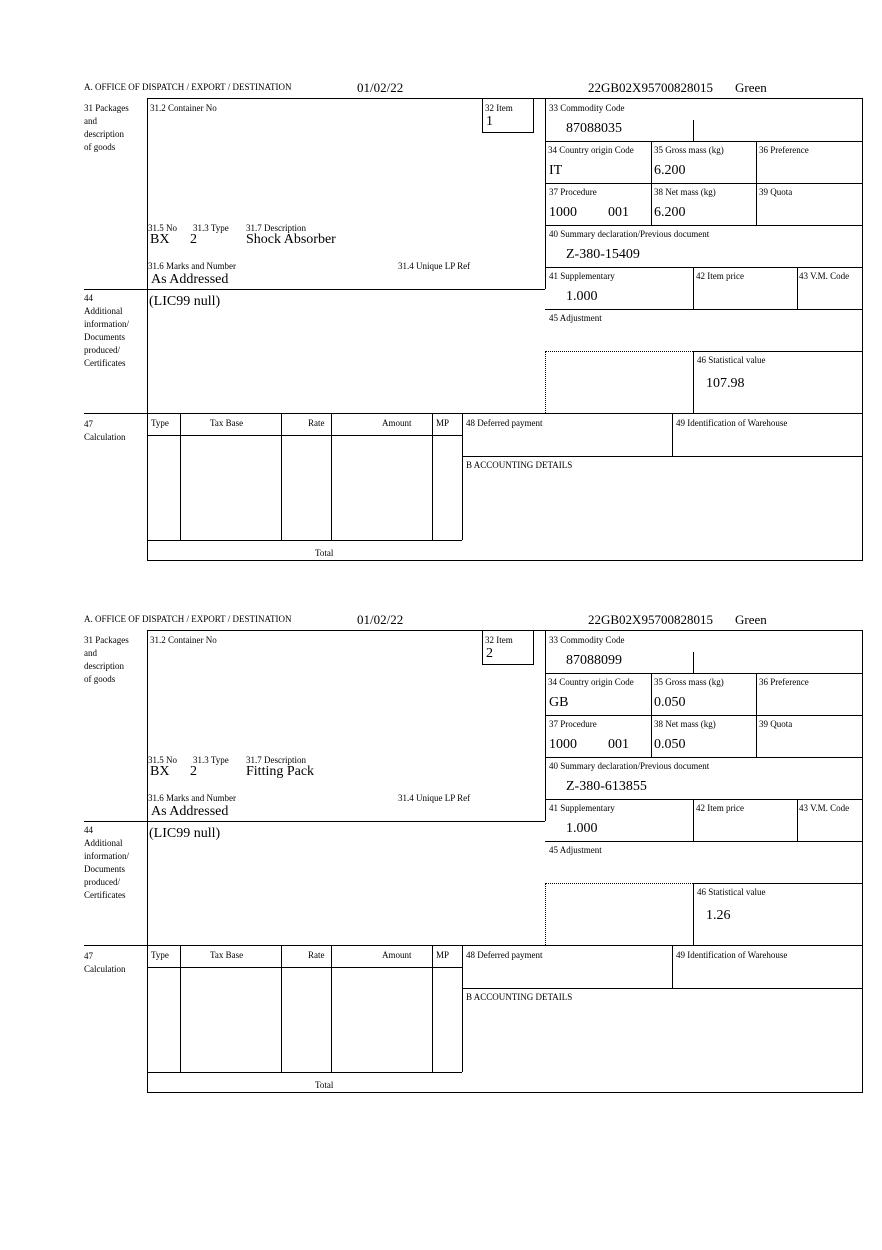  I want to click on procedure-extra: 001, so click(618, 744).